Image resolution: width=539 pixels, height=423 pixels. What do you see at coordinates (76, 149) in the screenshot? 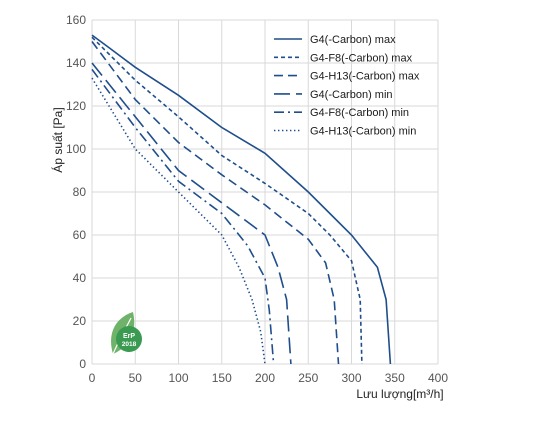
I see `y-tick-label: 100` at bounding box center [76, 149].